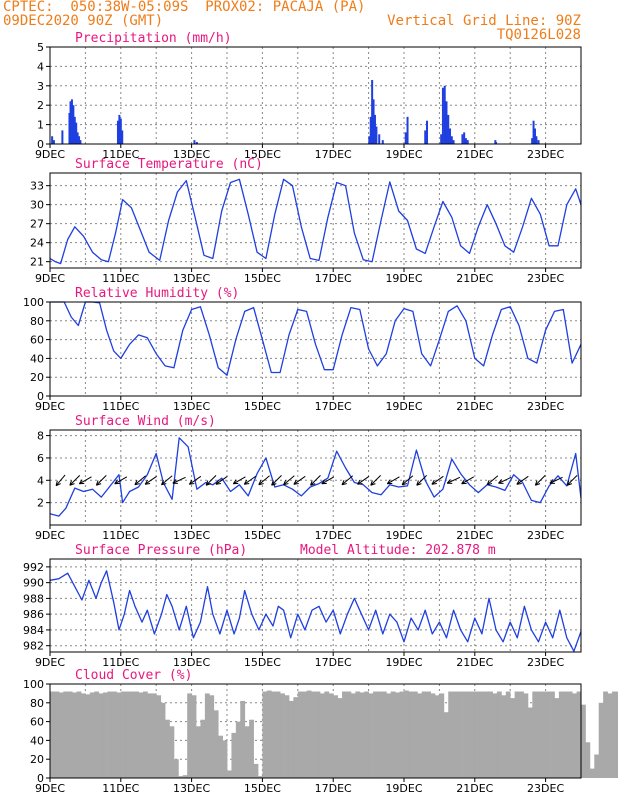 The height and width of the screenshot is (800, 618). Describe the element at coordinates (33, 598) in the screenshot. I see `y-tick-label: 988` at that location.